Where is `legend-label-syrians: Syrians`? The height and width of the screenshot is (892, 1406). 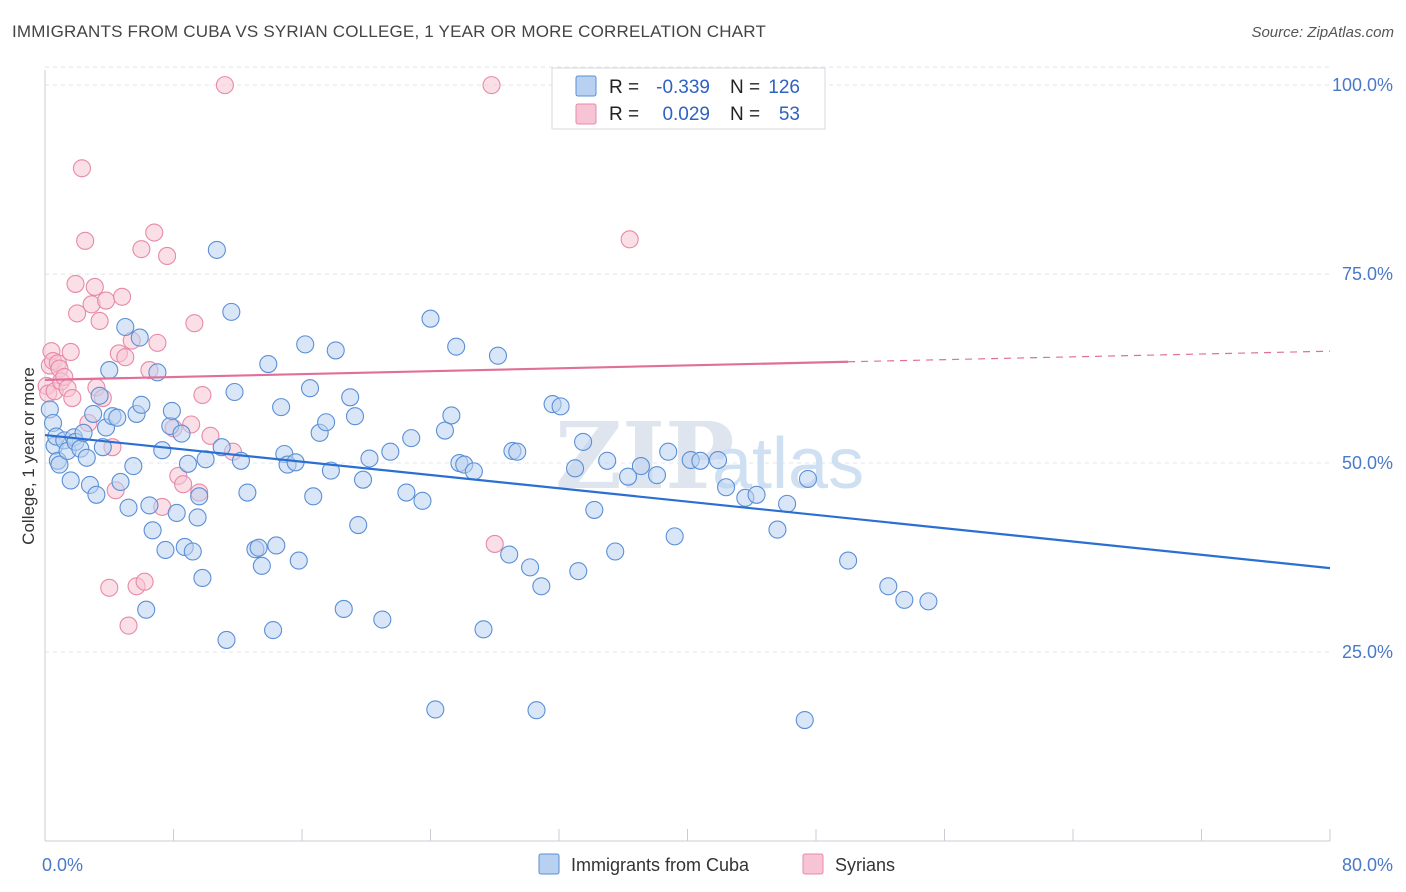 legend-label-syrians: Syrians is located at coordinates (865, 865).